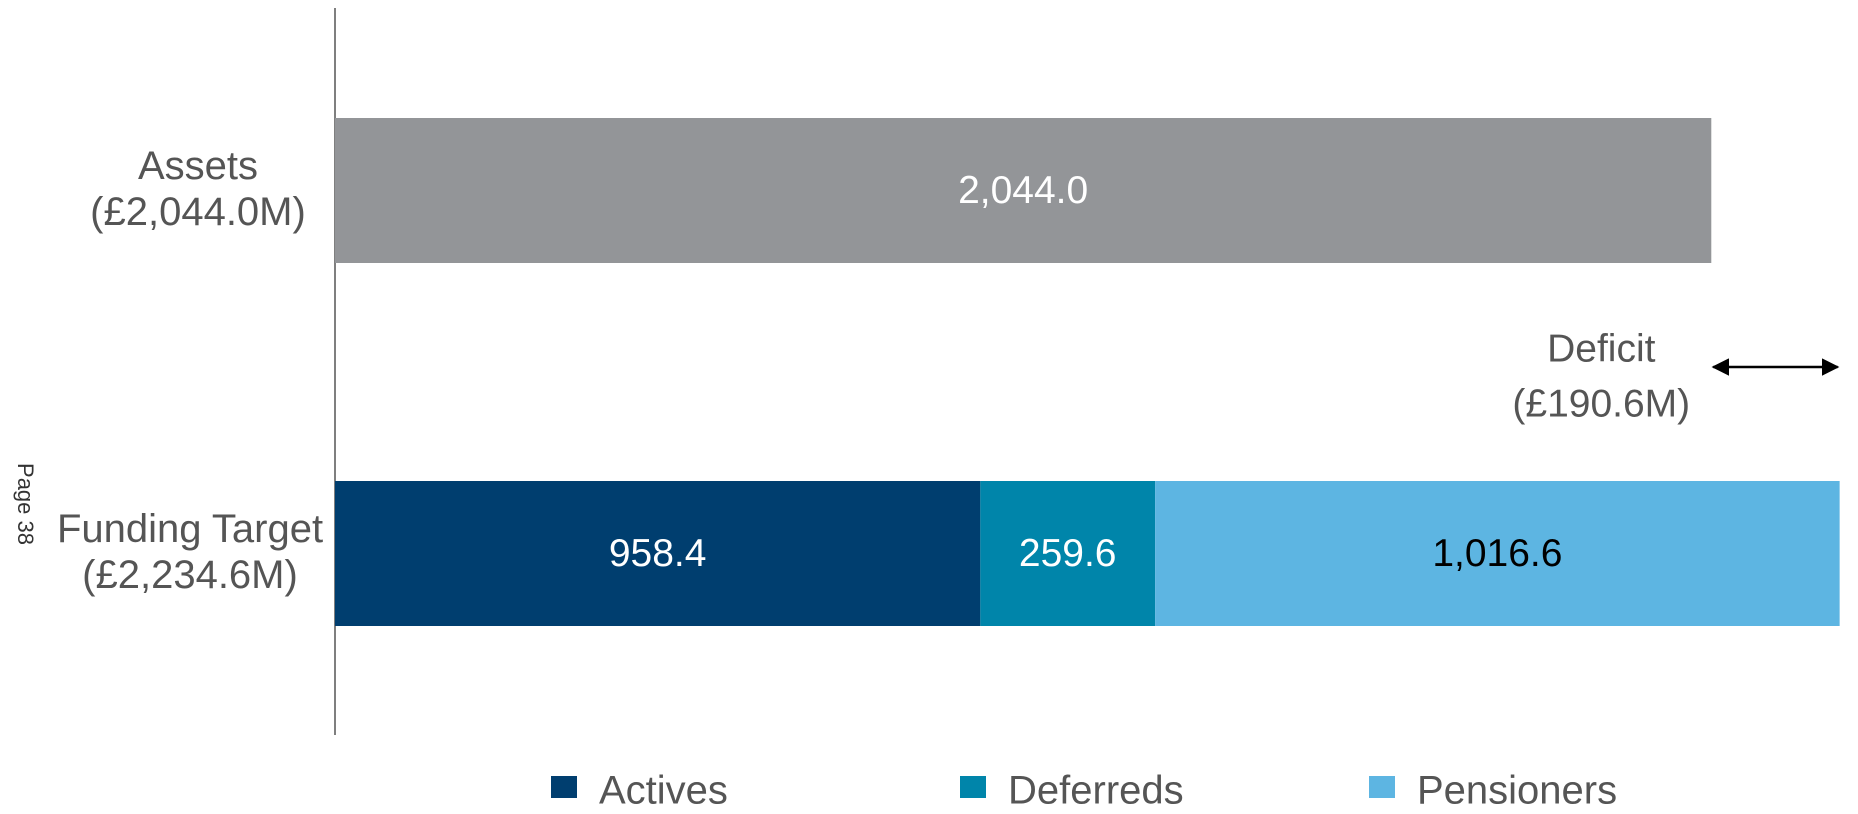 This screenshot has width=1858, height=814. I want to click on value-label: 1,016.6, so click(1497, 553).